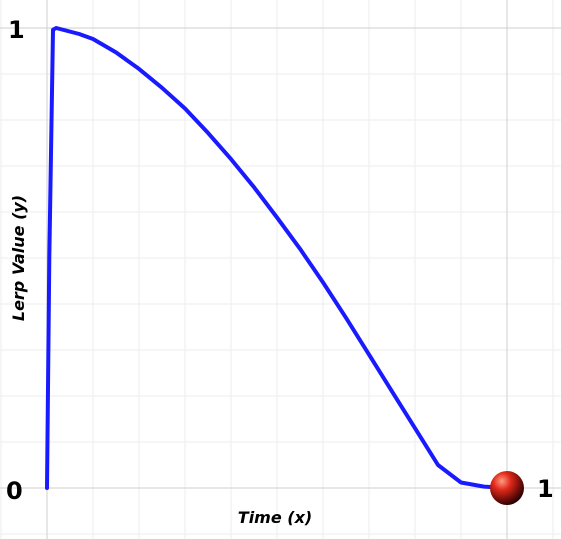 The image size is (561, 539). What do you see at coordinates (18, 258) in the screenshot?
I see `y-axis-label: Lerp Value (y)` at bounding box center [18, 258].